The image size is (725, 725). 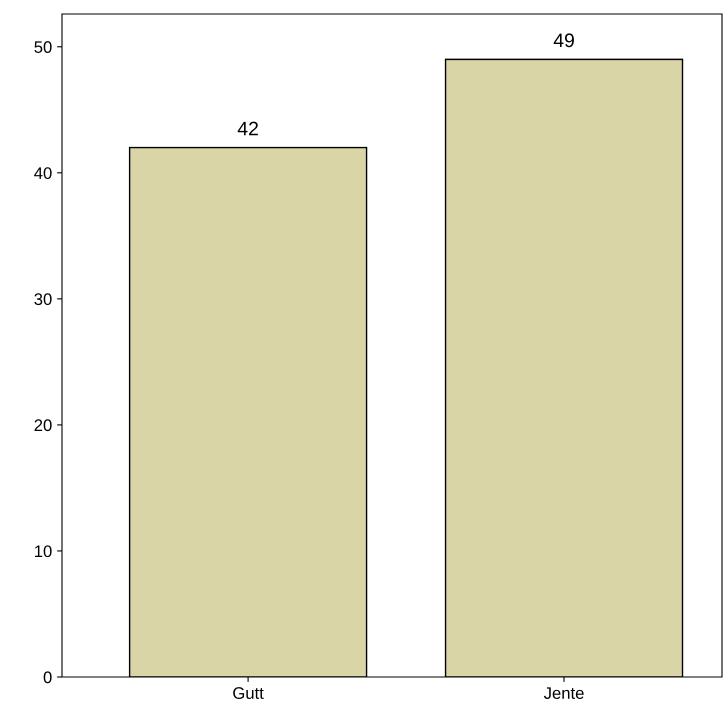 What do you see at coordinates (43, 299) in the screenshot?
I see `y-tick-label: 30` at bounding box center [43, 299].